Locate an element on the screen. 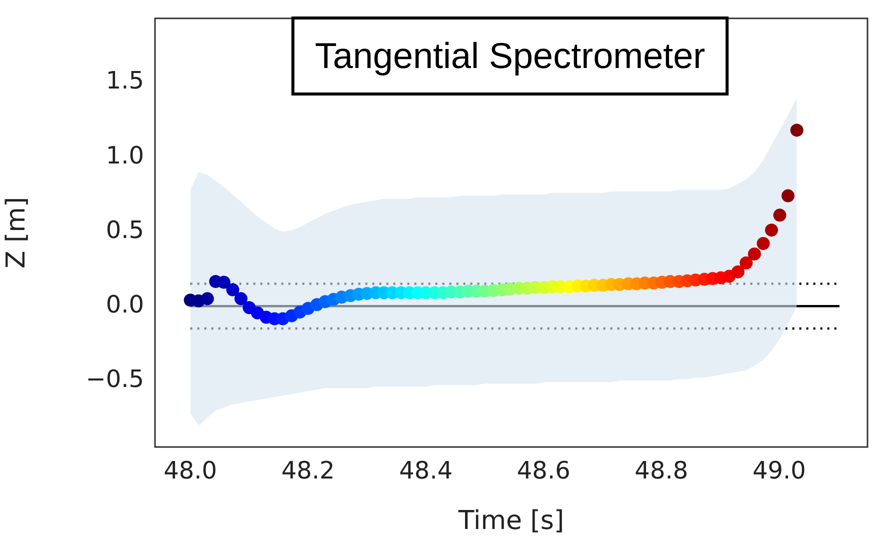 The height and width of the screenshot is (540, 874). y-tick-label: 0.0 is located at coordinates (125, 304).